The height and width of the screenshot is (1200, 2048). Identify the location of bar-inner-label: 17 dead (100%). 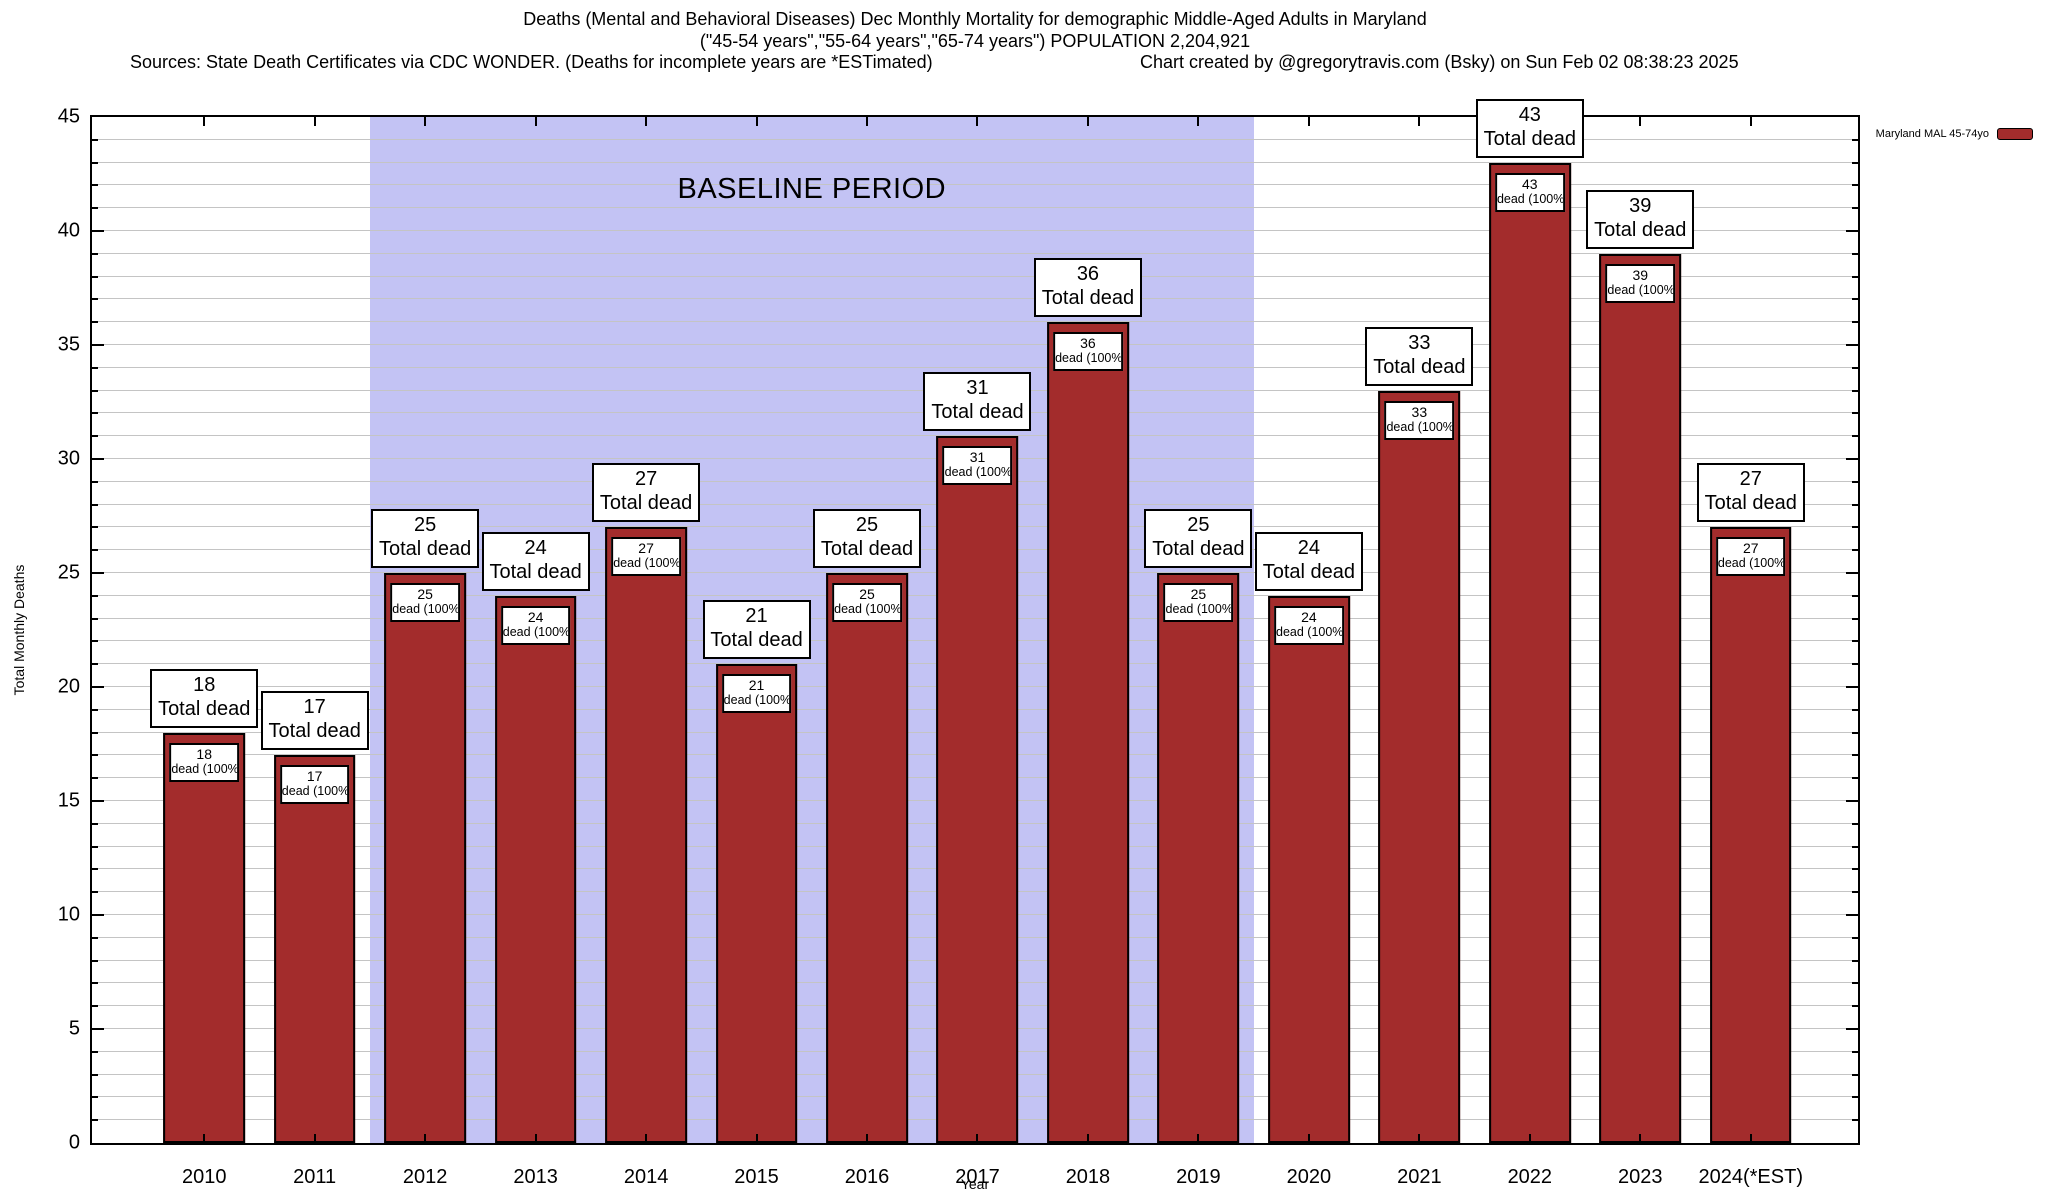
(314, 785).